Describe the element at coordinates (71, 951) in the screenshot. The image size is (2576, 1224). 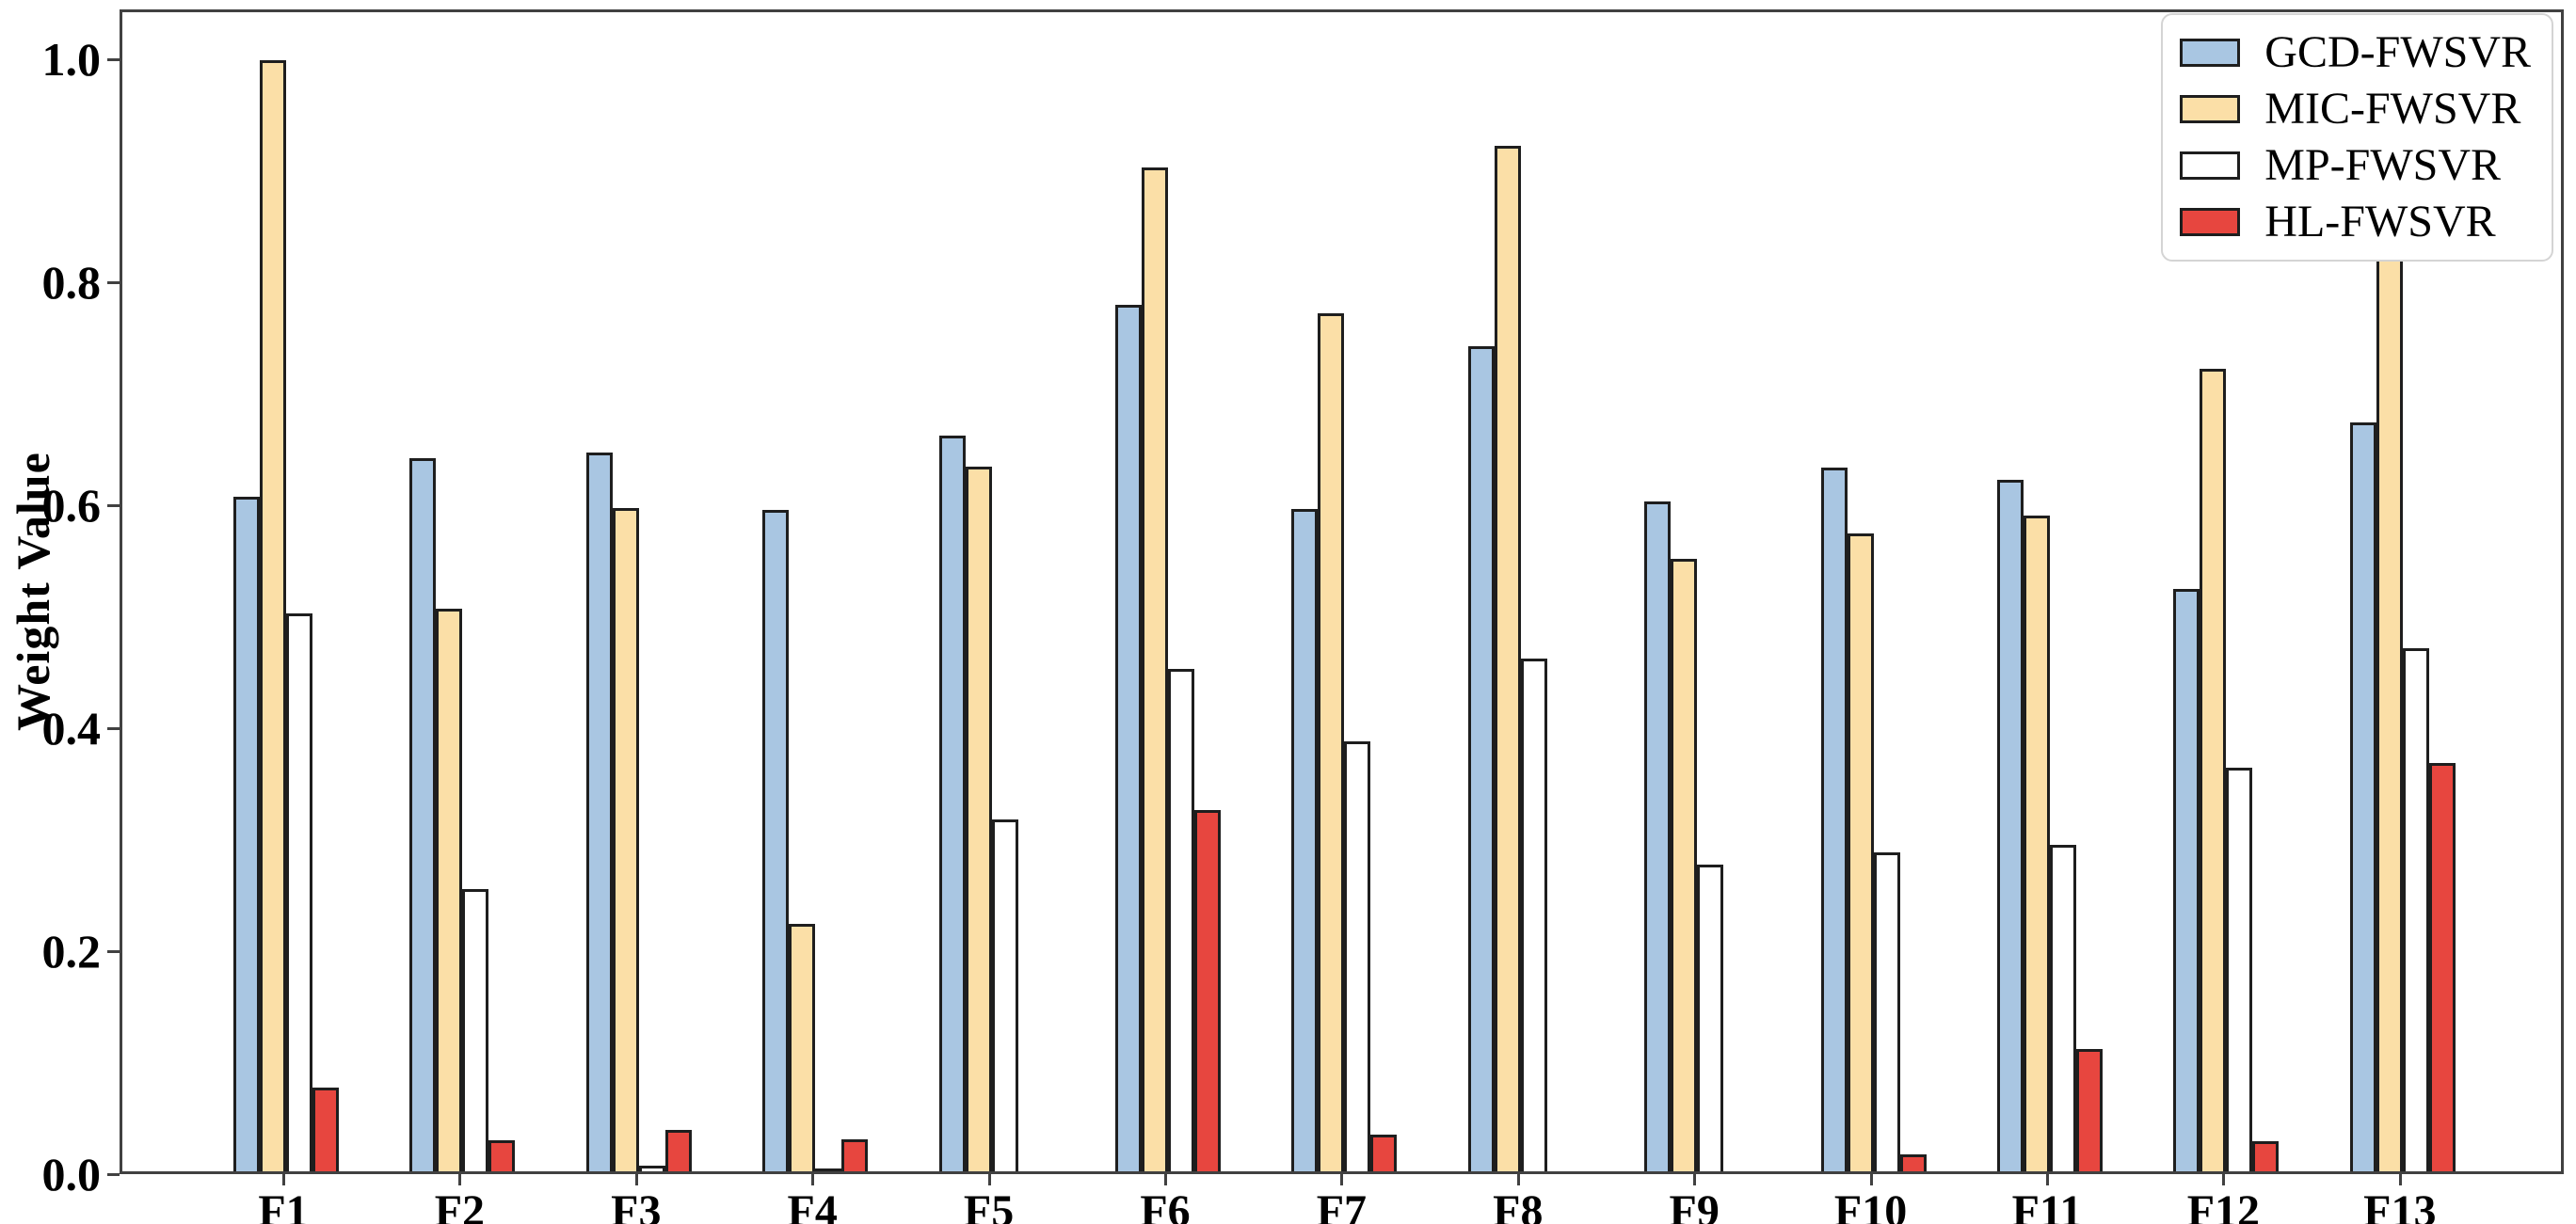
I see `y-tick-label-0.2: 0.2` at that location.